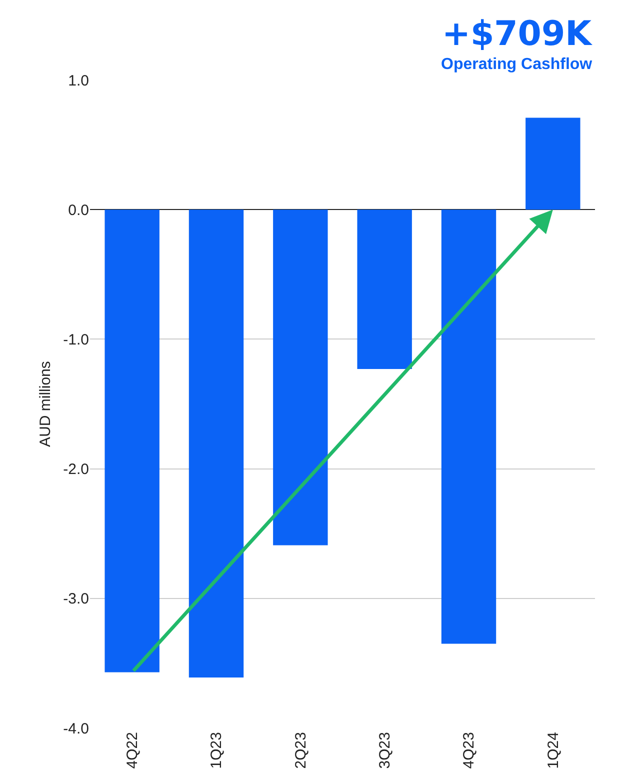 This screenshot has width=635, height=781. I want to click on chart-subtitle: Operating Cashflow, so click(517, 64).